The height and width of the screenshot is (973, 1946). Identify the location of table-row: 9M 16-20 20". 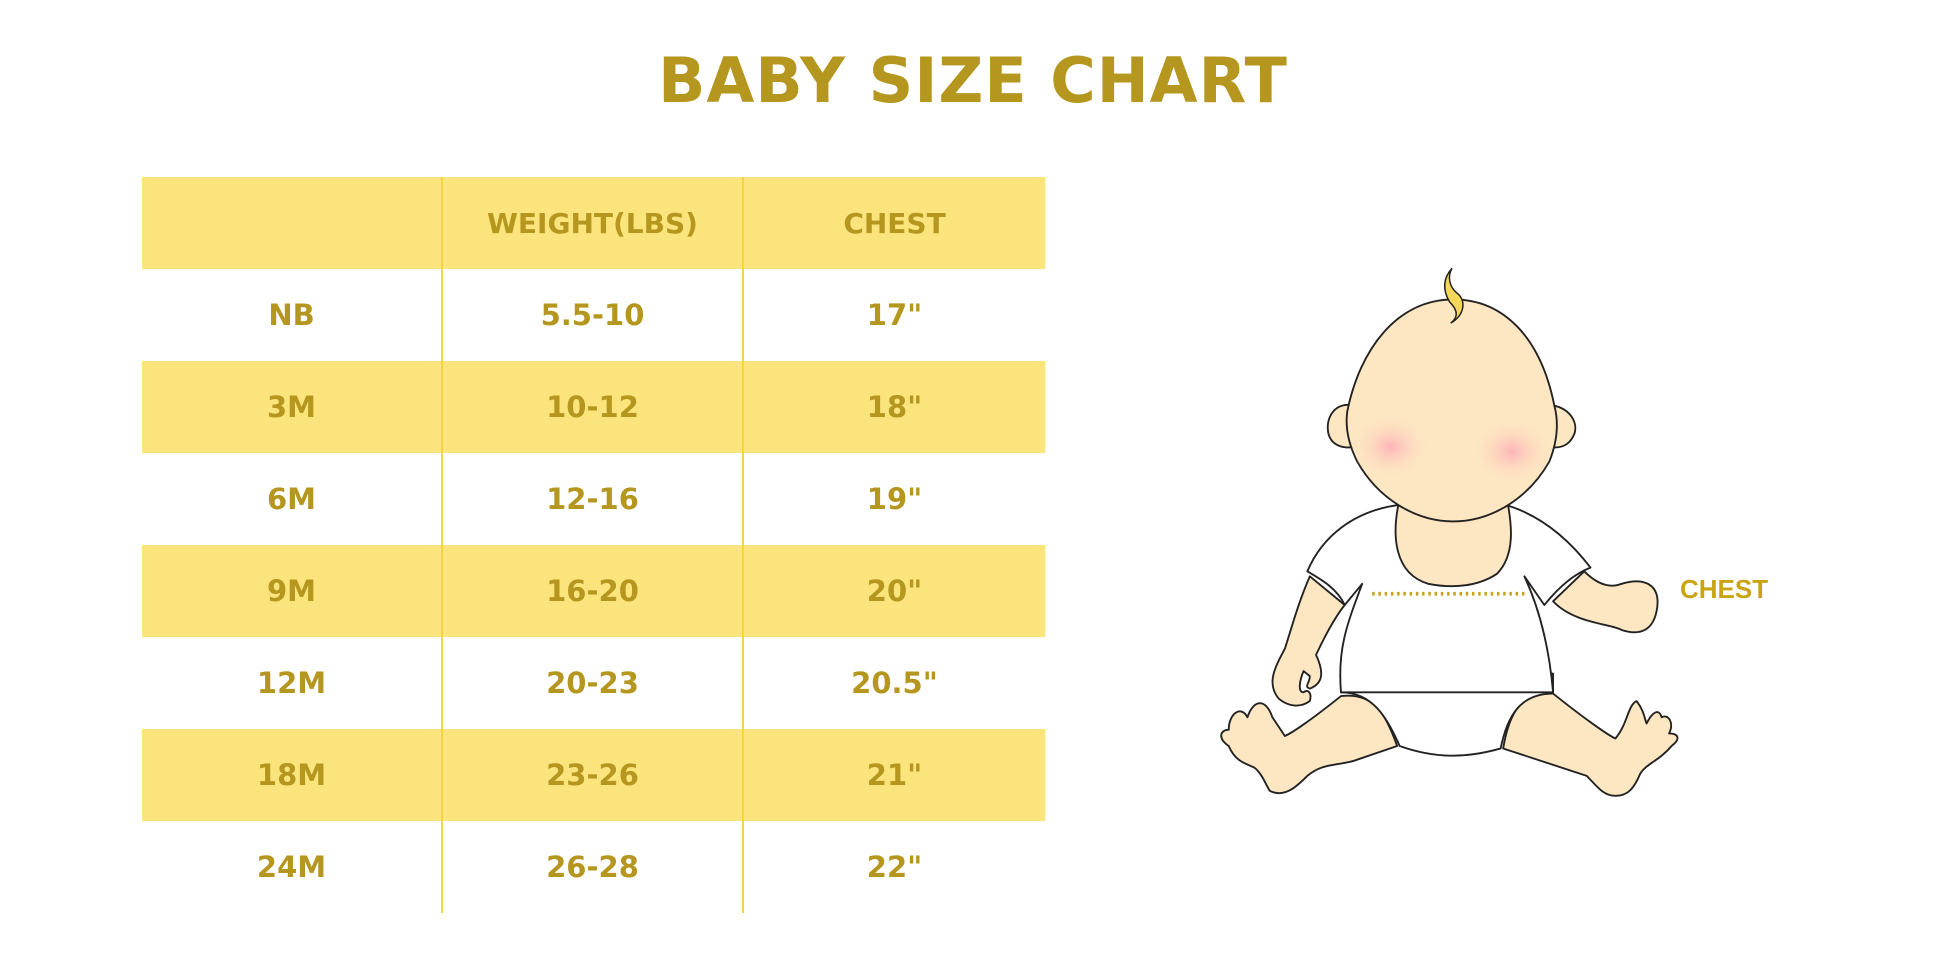
(593, 591).